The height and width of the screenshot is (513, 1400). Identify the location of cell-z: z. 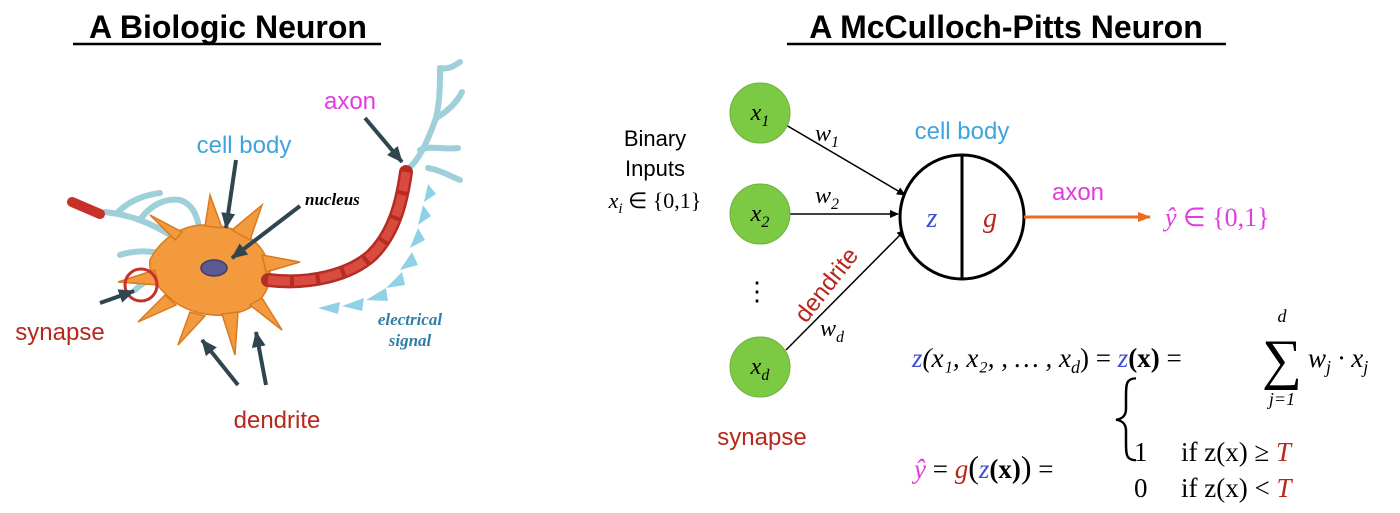
(932, 218).